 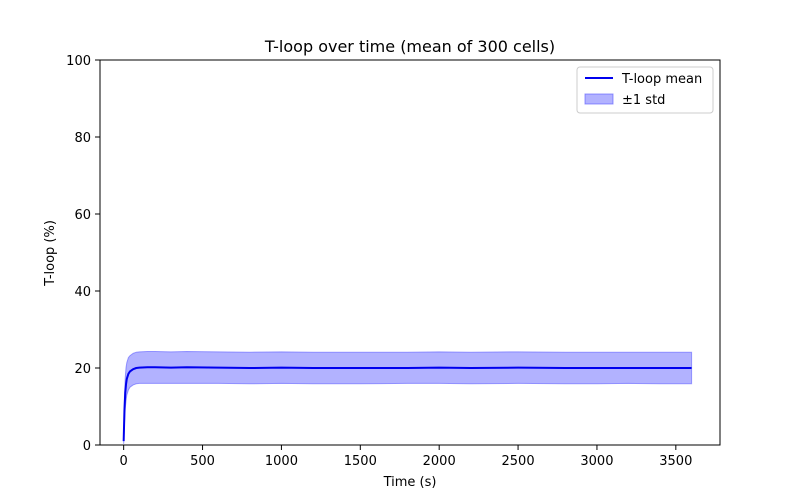 What do you see at coordinates (596, 461) in the screenshot?
I see `x-tick-label: 3000` at bounding box center [596, 461].